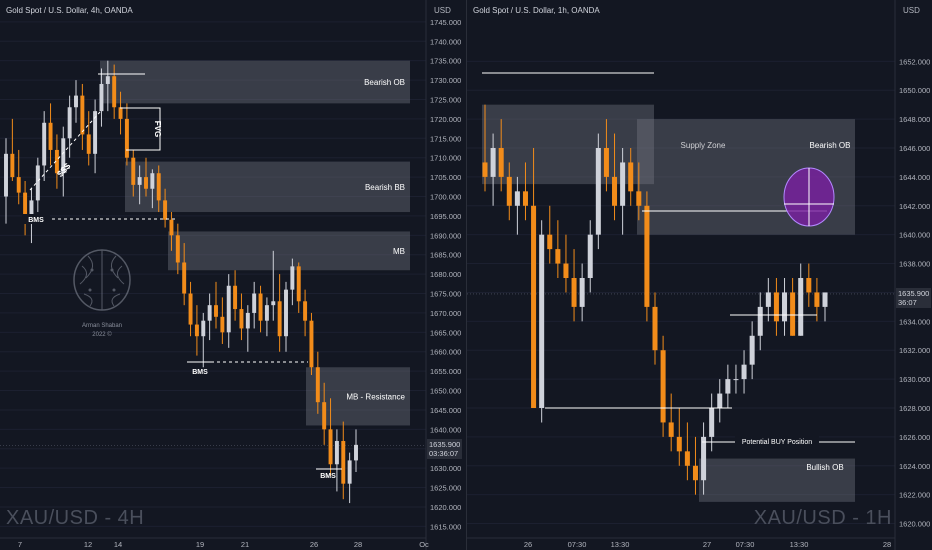  I want to click on y-tick-label: 1625.000, so click(445, 488).